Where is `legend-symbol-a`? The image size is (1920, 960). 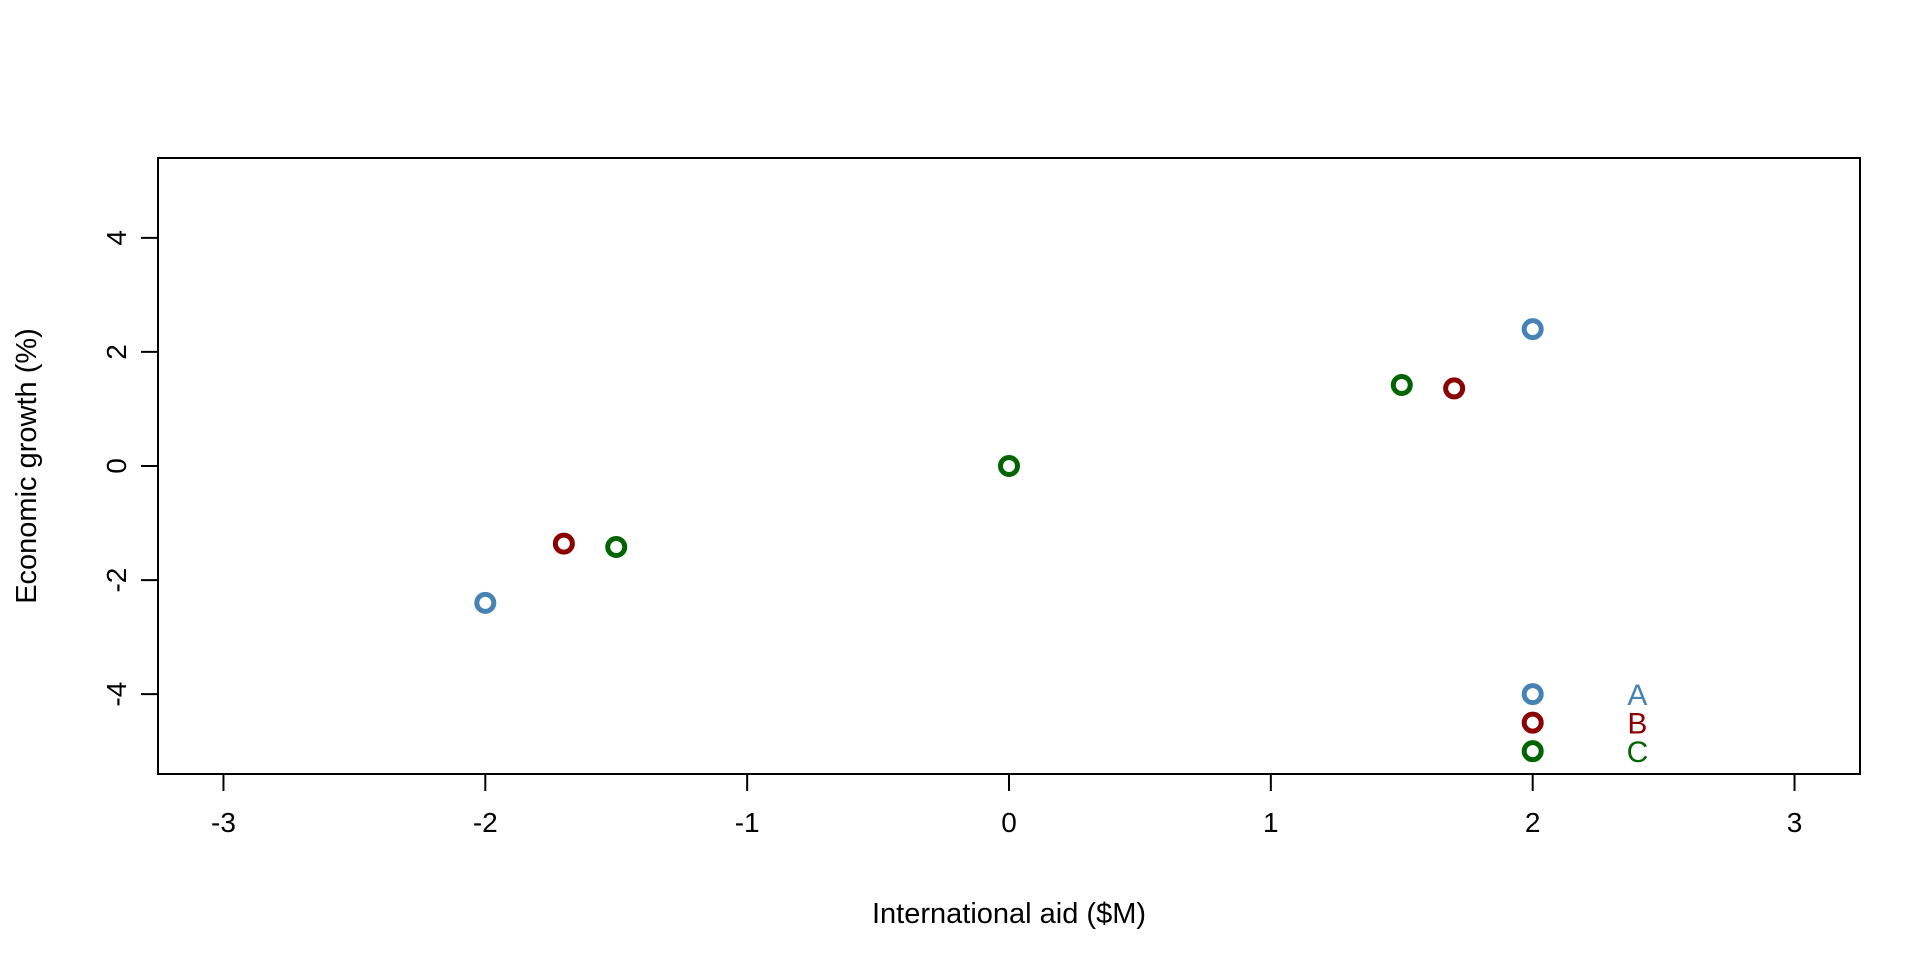
legend-symbol-a is located at coordinates (1532, 694).